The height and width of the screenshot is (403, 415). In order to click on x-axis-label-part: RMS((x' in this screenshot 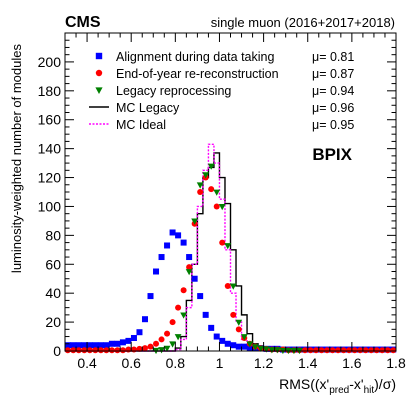, I will do `click(304, 384)`.